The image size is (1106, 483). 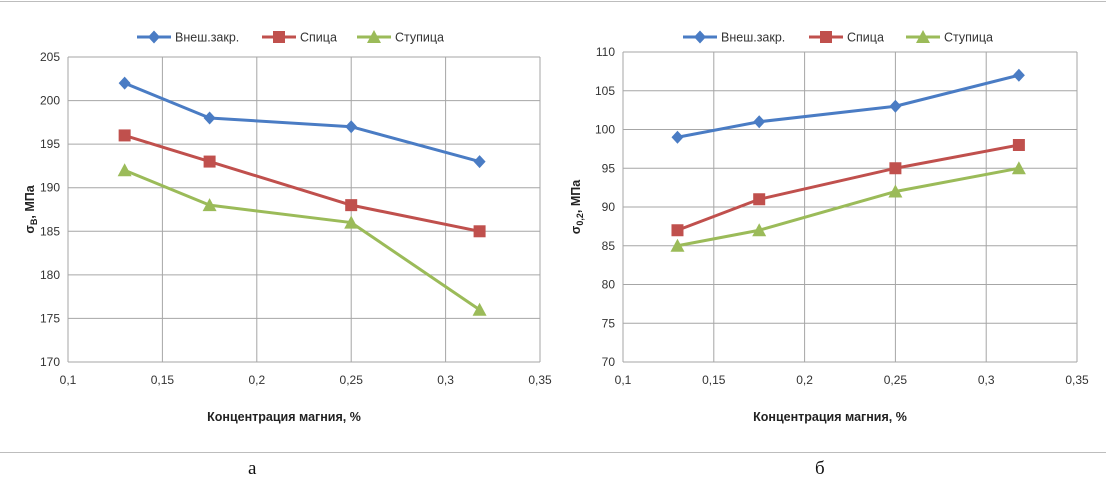 I want to click on y-tick-label: 195, so click(x=50, y=144).